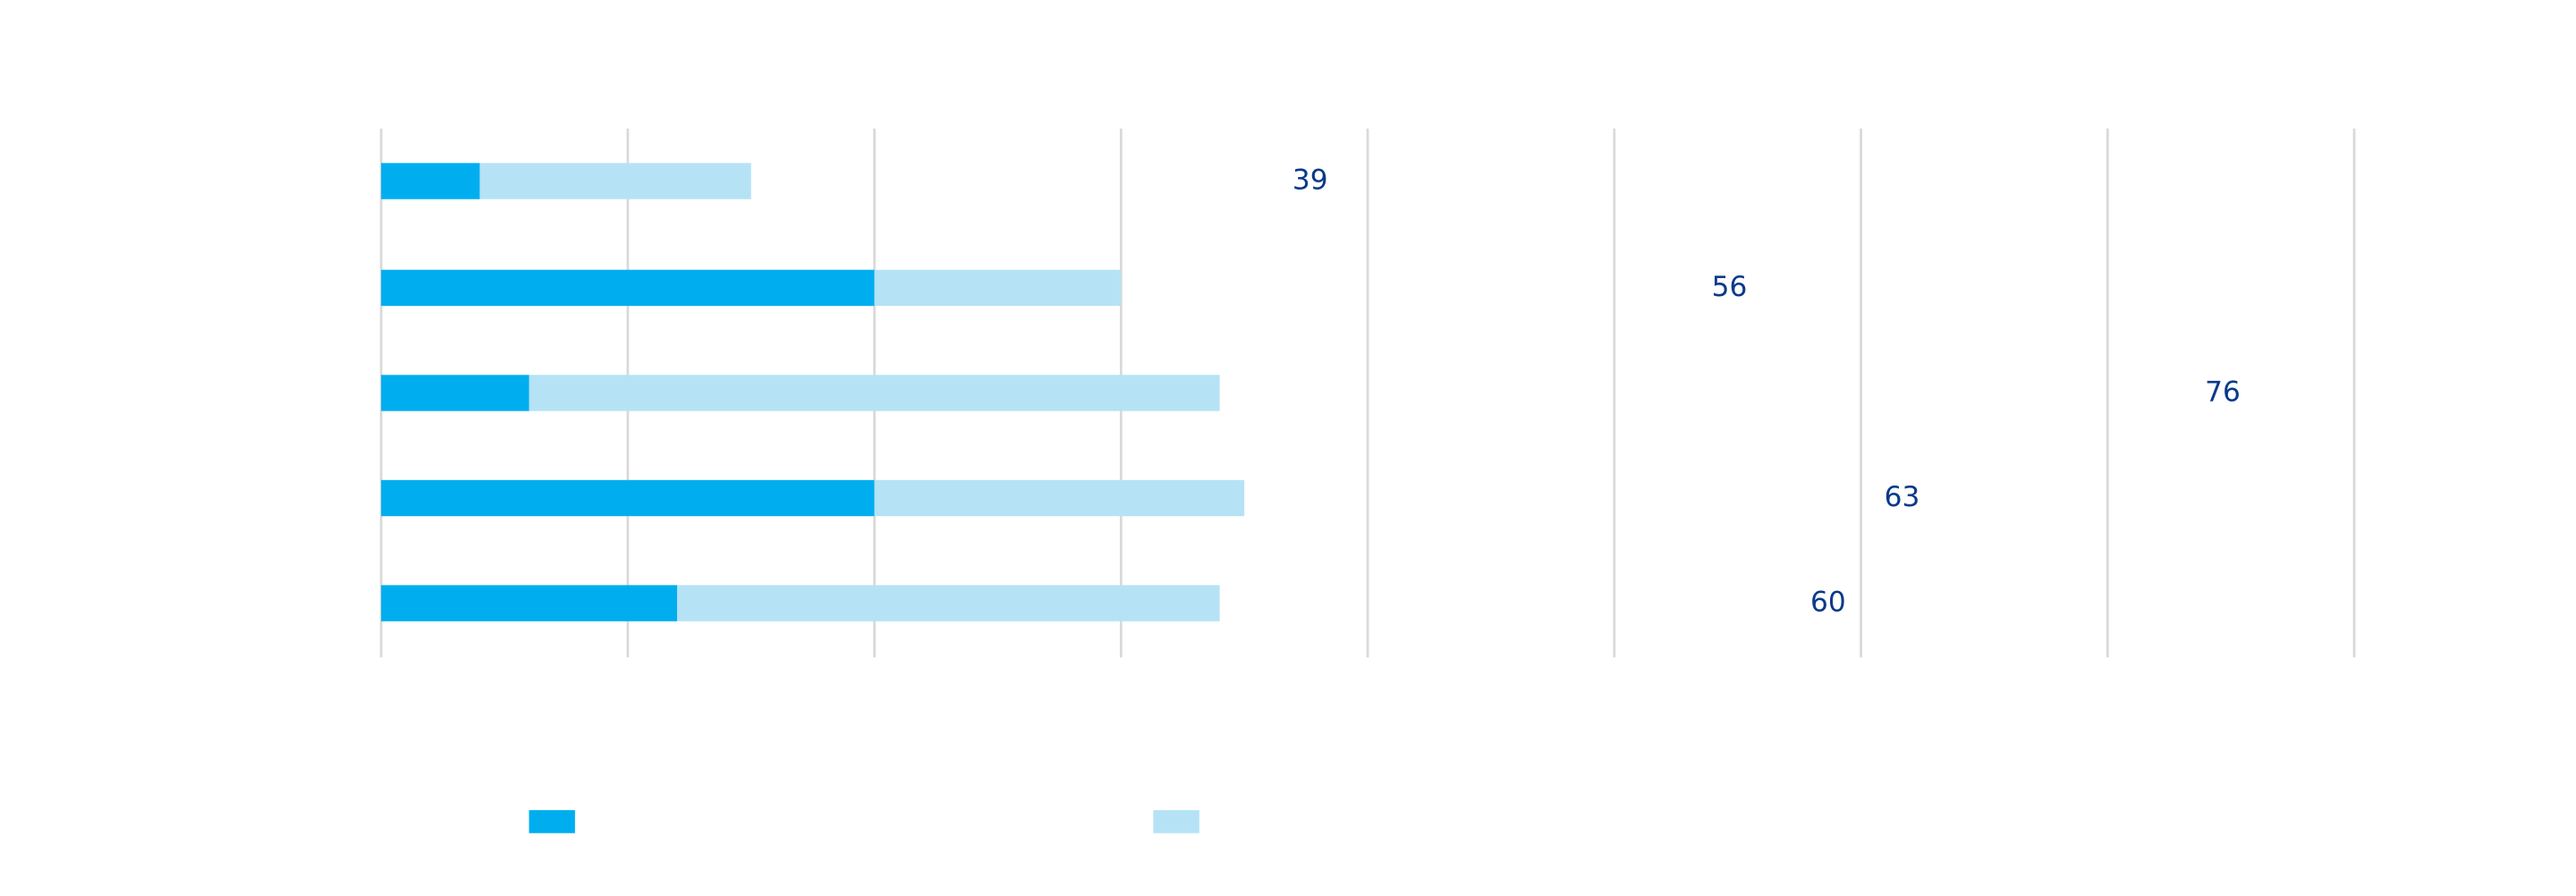 The width and height of the screenshot is (2576, 896). What do you see at coordinates (1310, 181) in the screenshot?
I see `total-label: 39` at bounding box center [1310, 181].